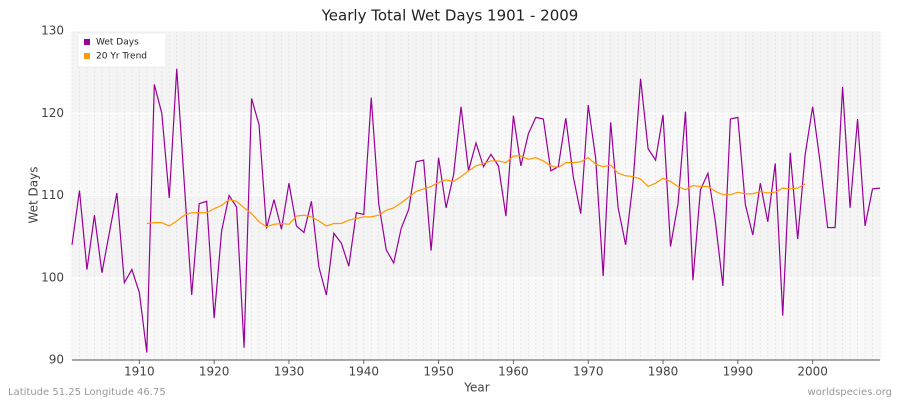 The width and height of the screenshot is (900, 400). I want to click on y-tick-label: 120, so click(52, 113).